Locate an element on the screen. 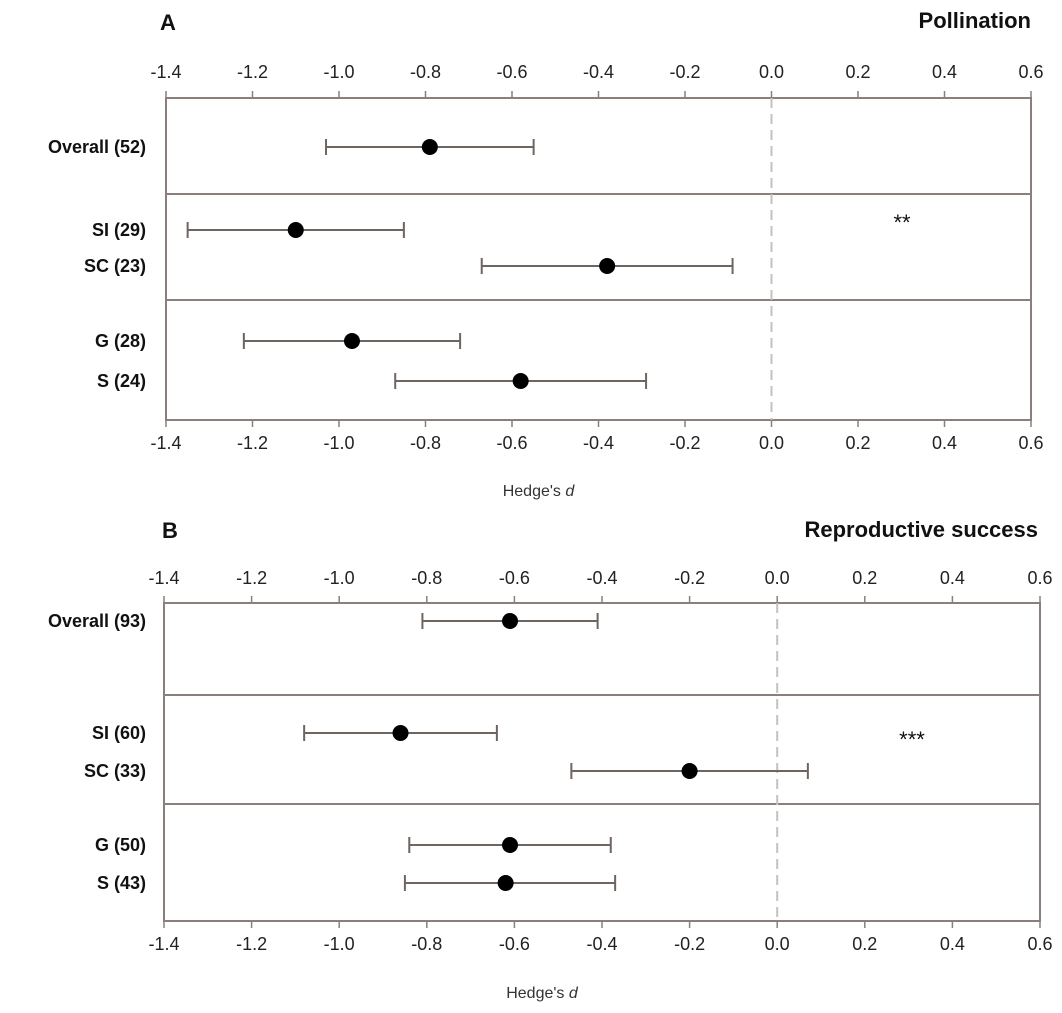 This screenshot has height=1013, width=1062. row-label: Overall (93) is located at coordinates (97, 621).